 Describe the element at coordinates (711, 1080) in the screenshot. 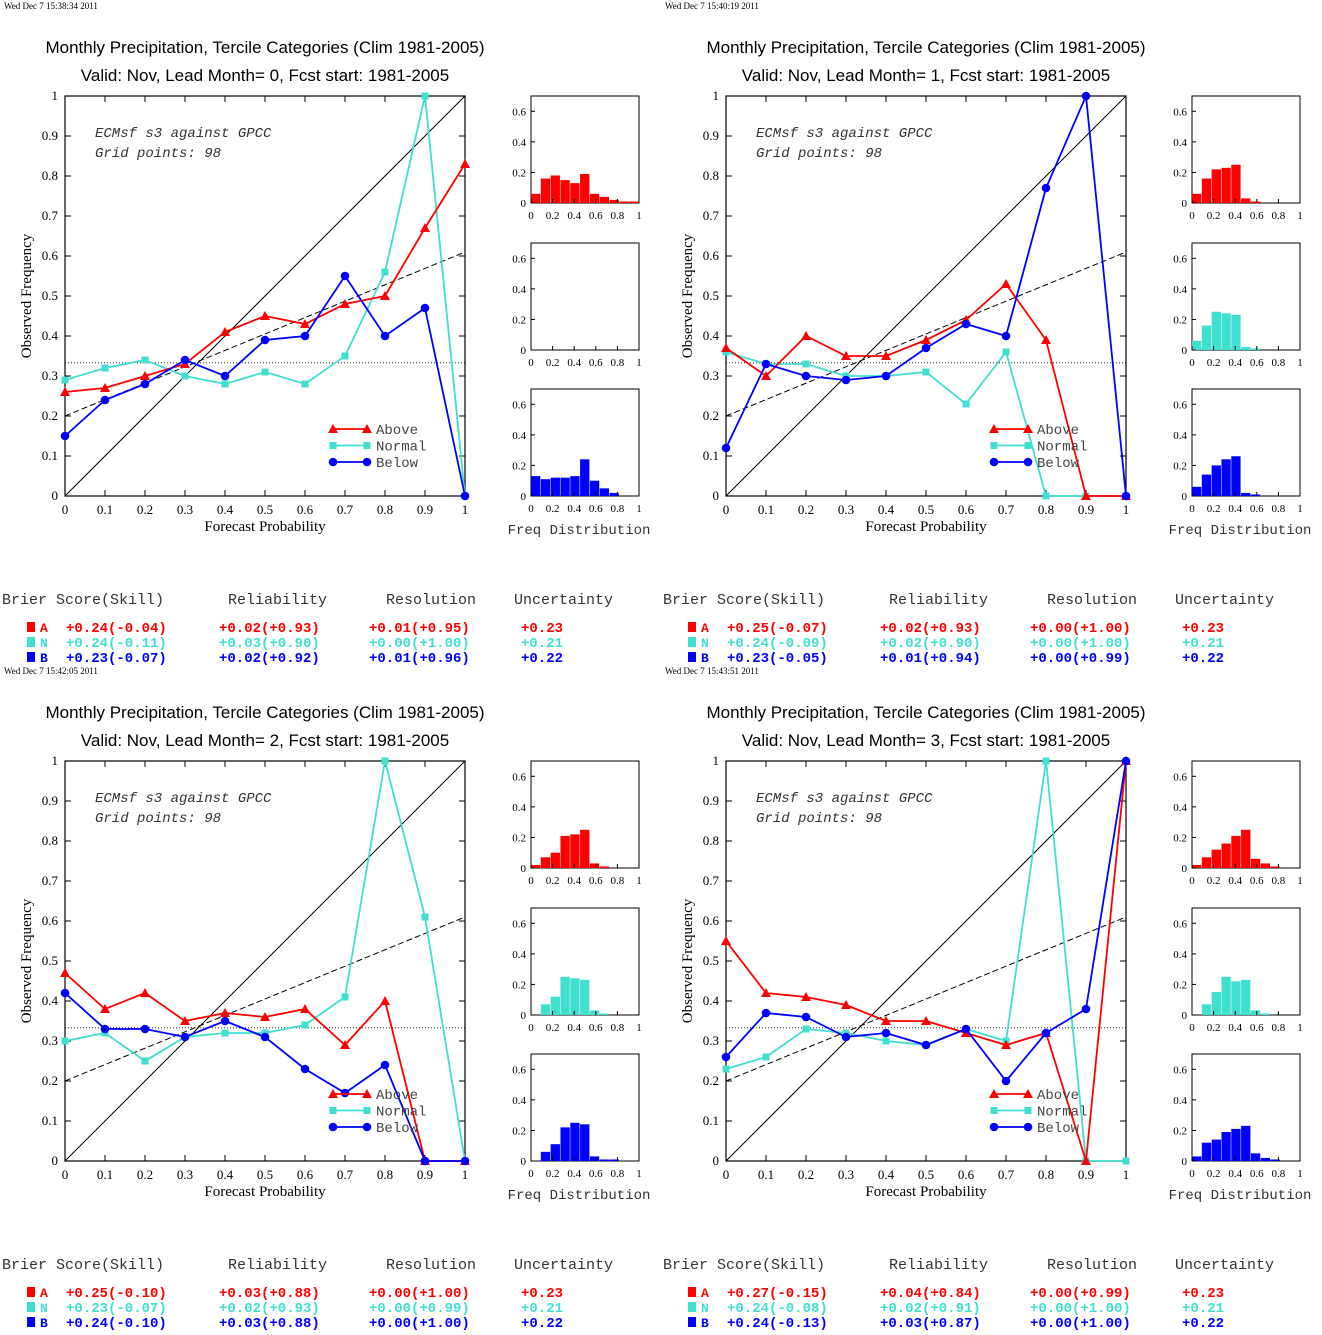

I see `y-tick-label: 0.2` at that location.